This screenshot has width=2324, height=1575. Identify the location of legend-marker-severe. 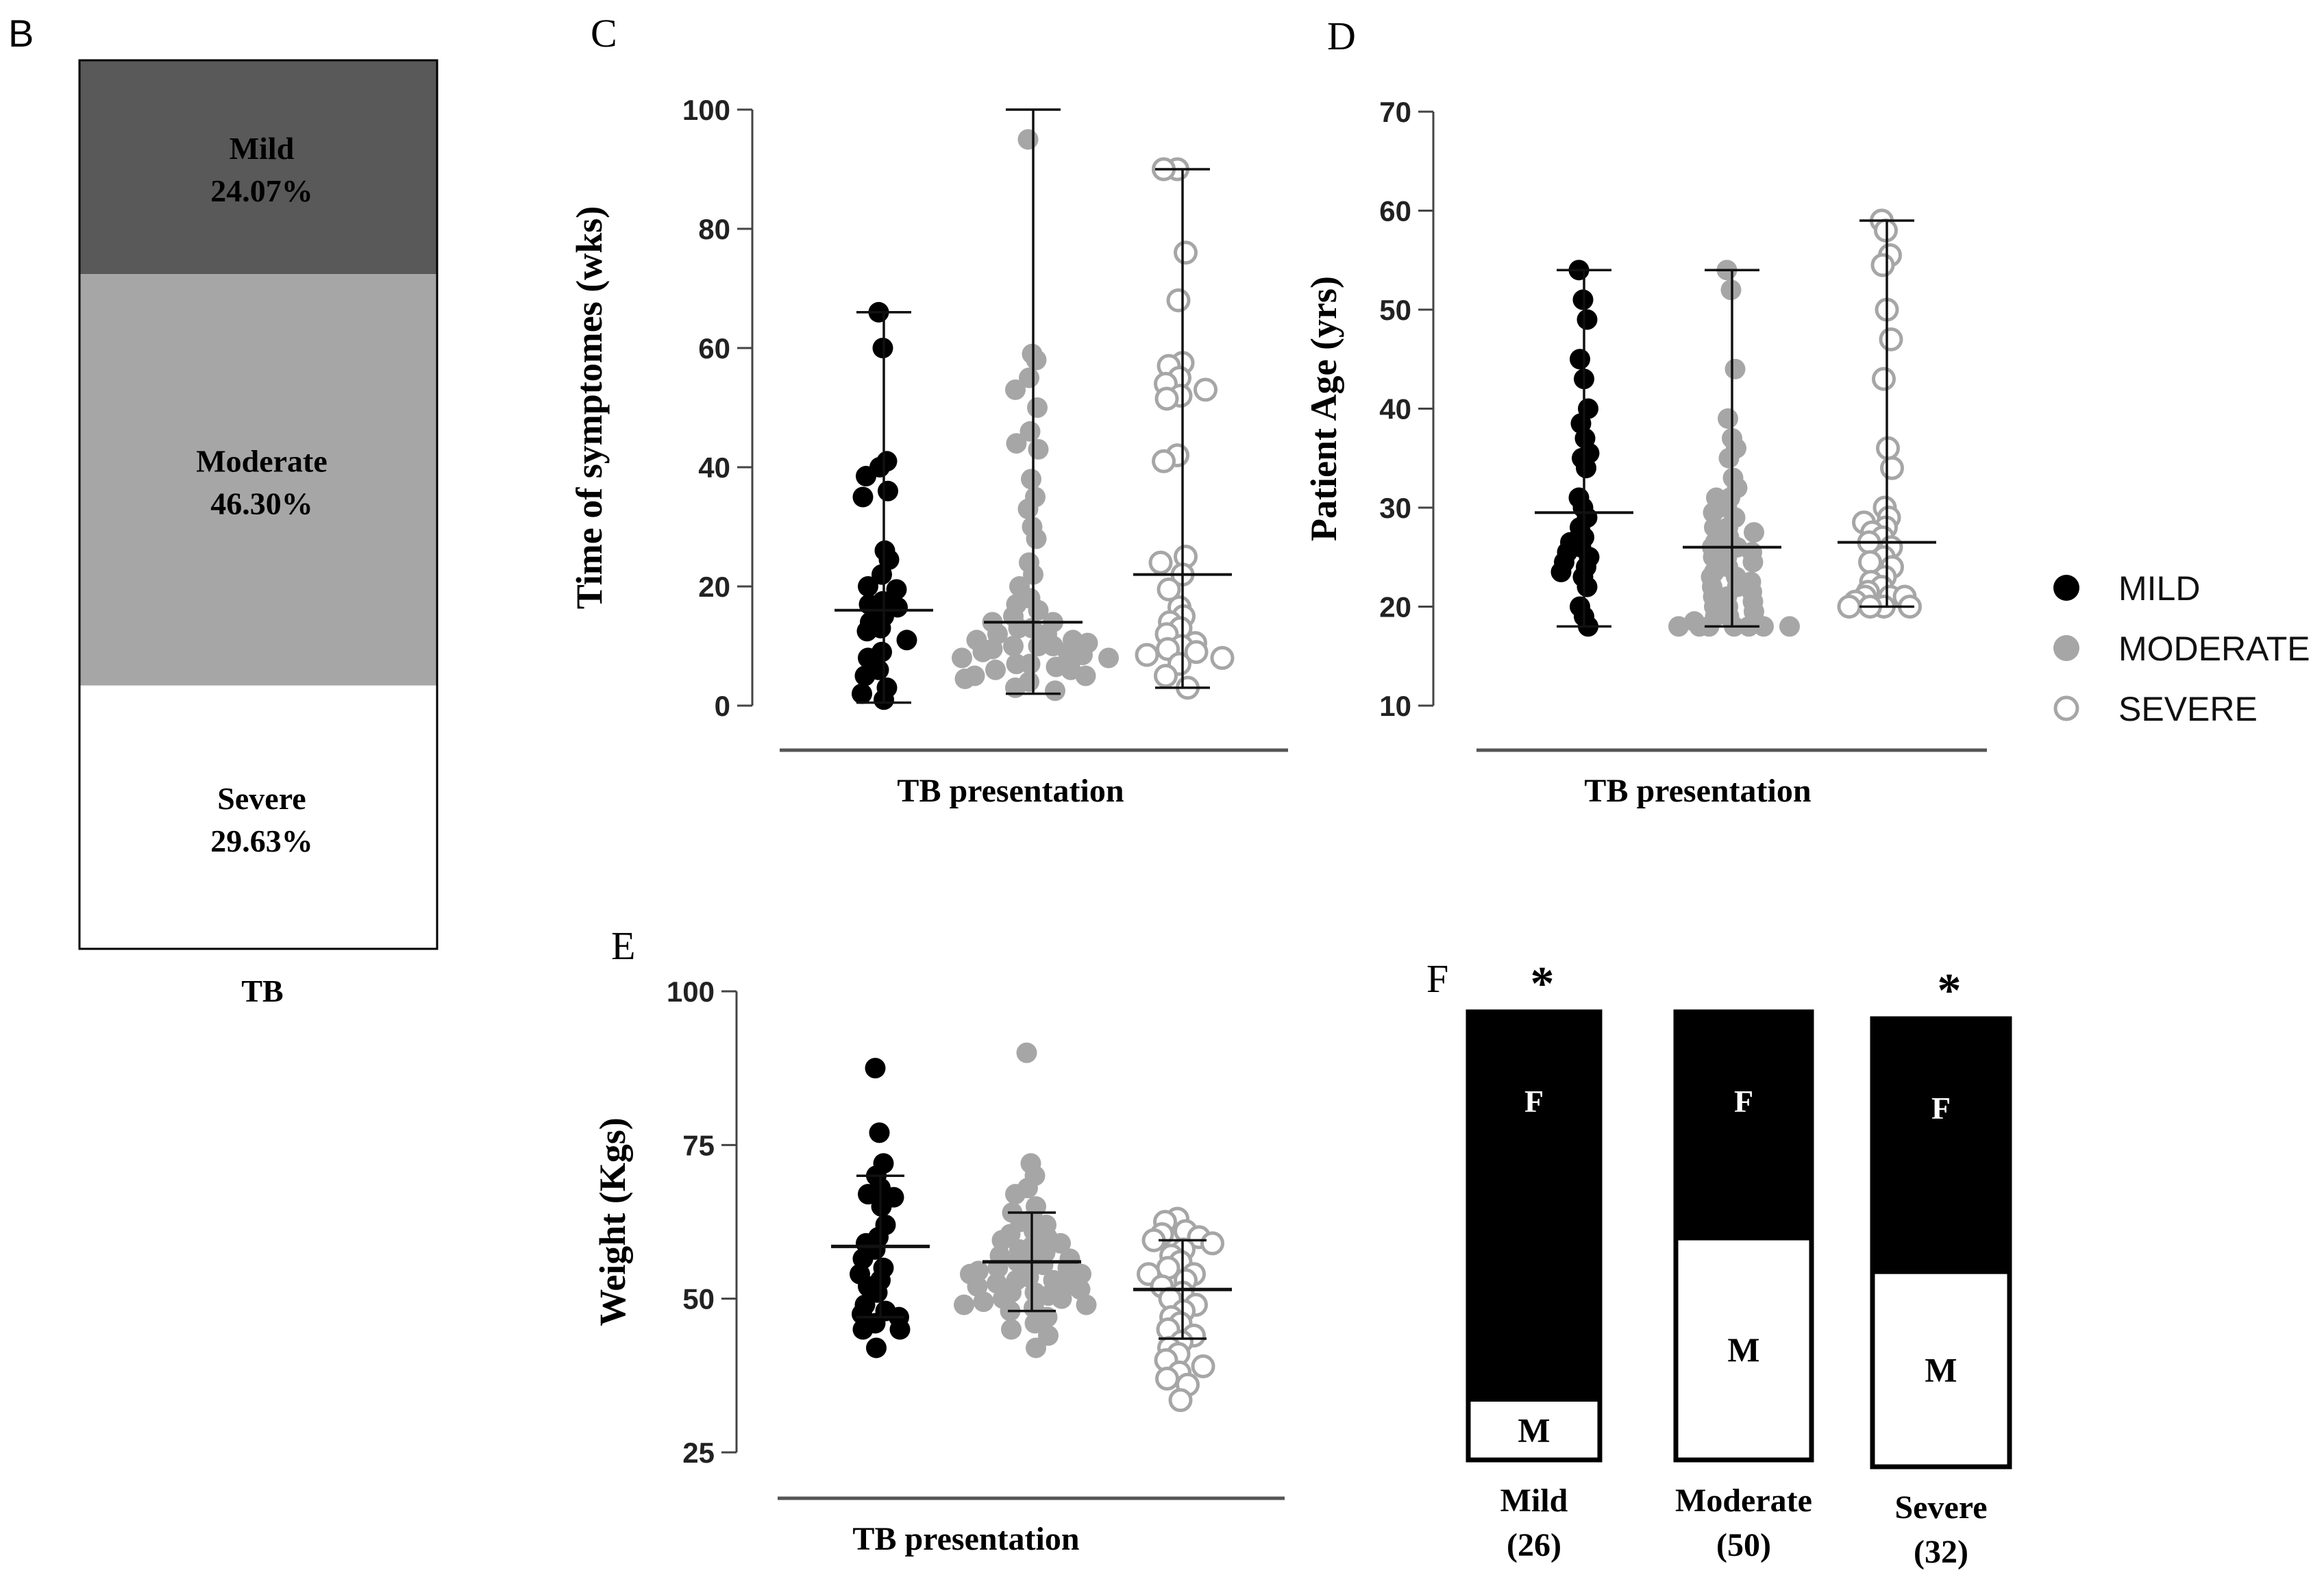
(2066, 708).